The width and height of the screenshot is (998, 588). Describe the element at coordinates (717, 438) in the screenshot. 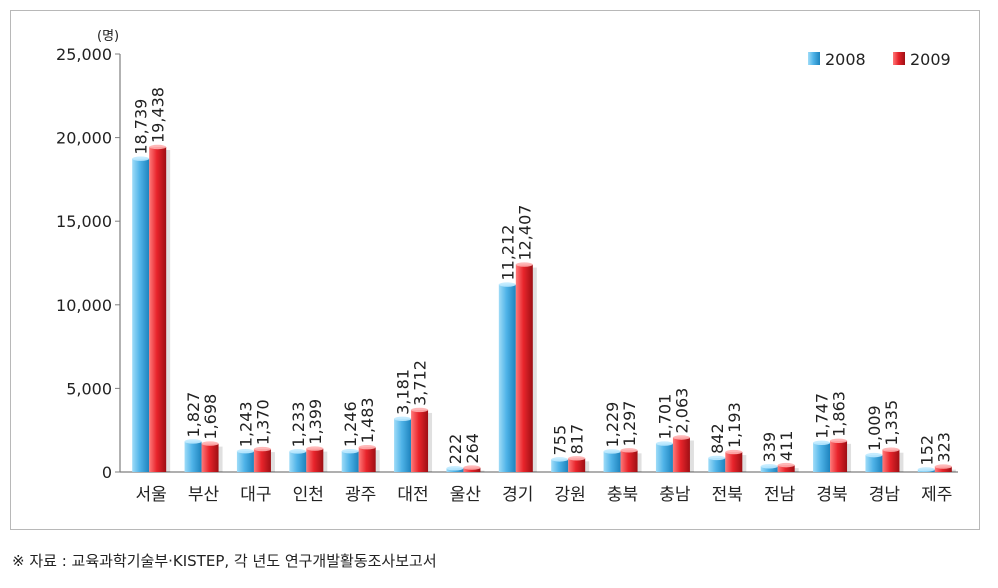

I see `data-label: 842` at that location.